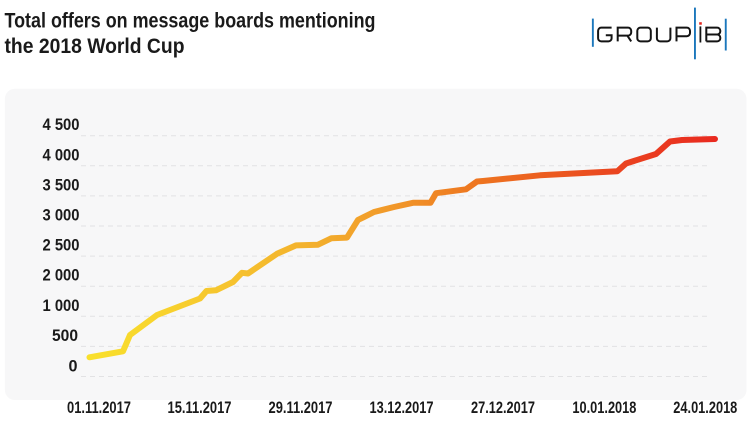  I want to click on svg-text: 13.12.2017, so click(402, 407).